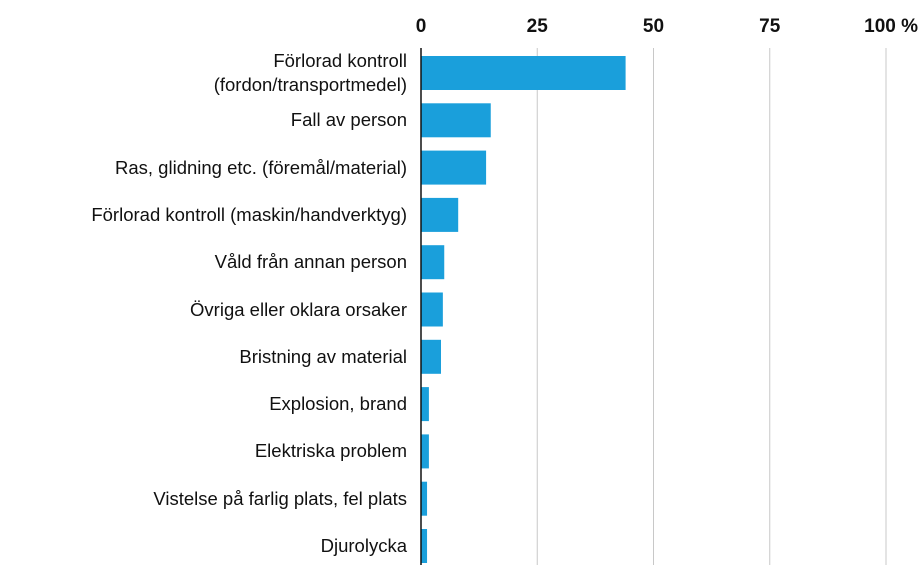  I want to click on x-tick-label: 0, so click(421, 26).